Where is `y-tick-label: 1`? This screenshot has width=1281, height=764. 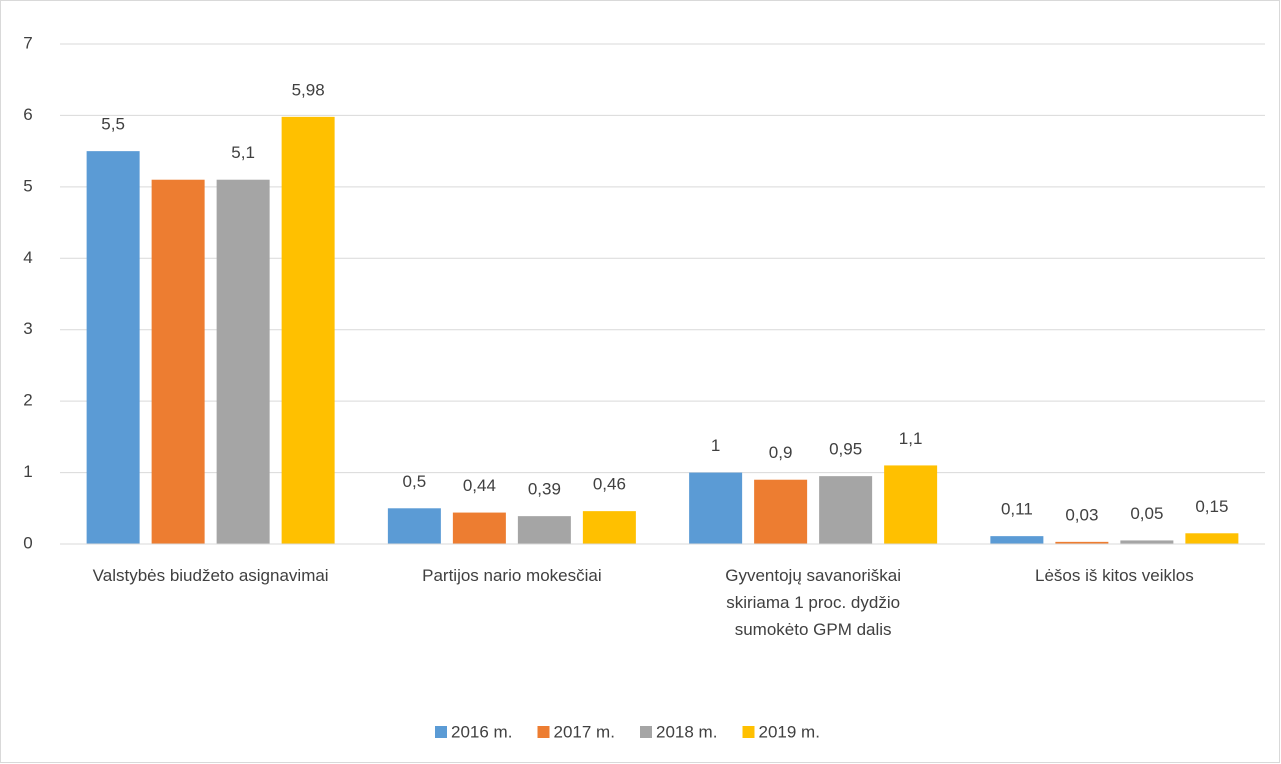
y-tick-label: 1 is located at coordinates (27, 471).